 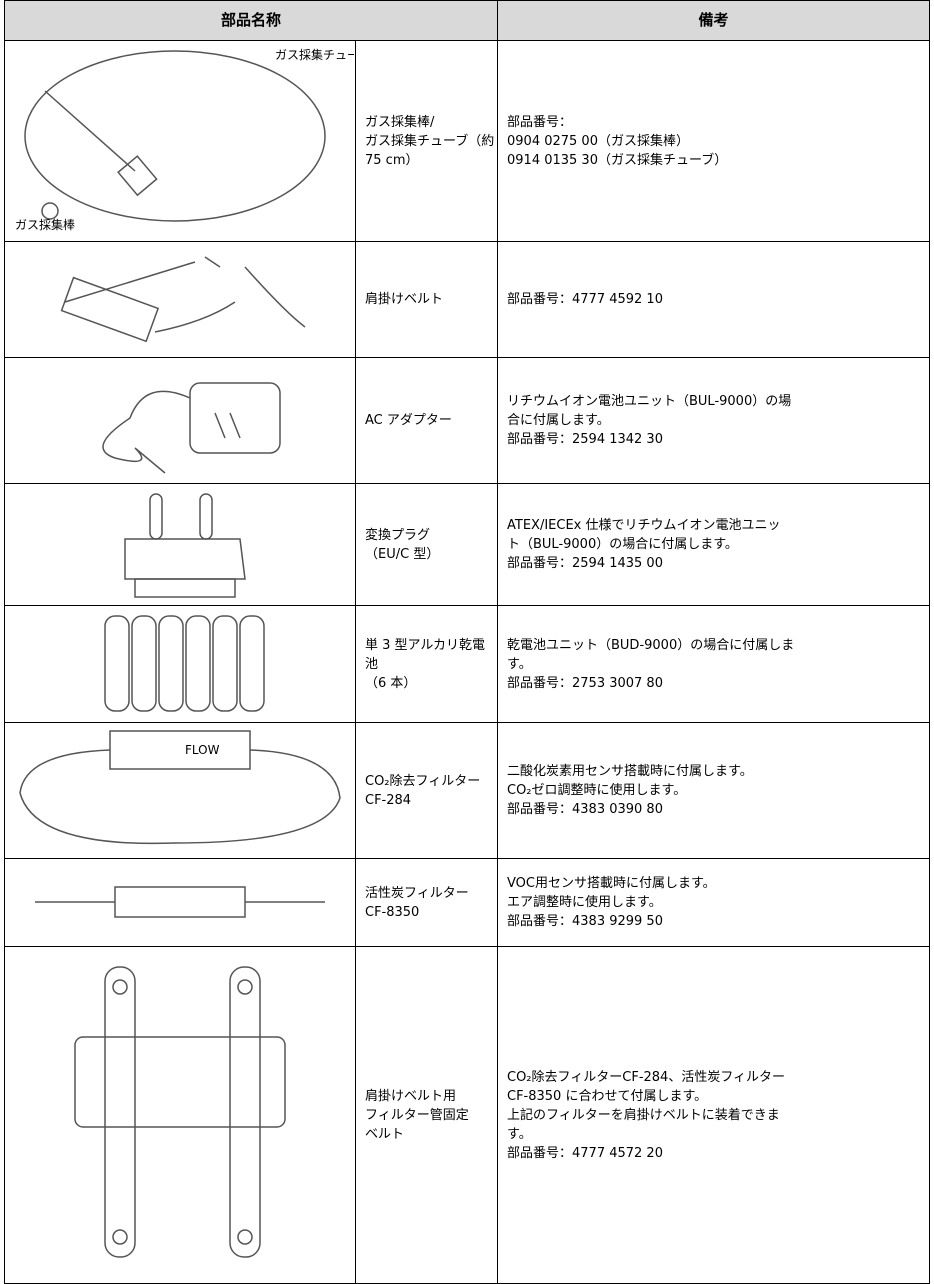 I want to click on text-line: （EU/C 型）, so click(x=402, y=554).